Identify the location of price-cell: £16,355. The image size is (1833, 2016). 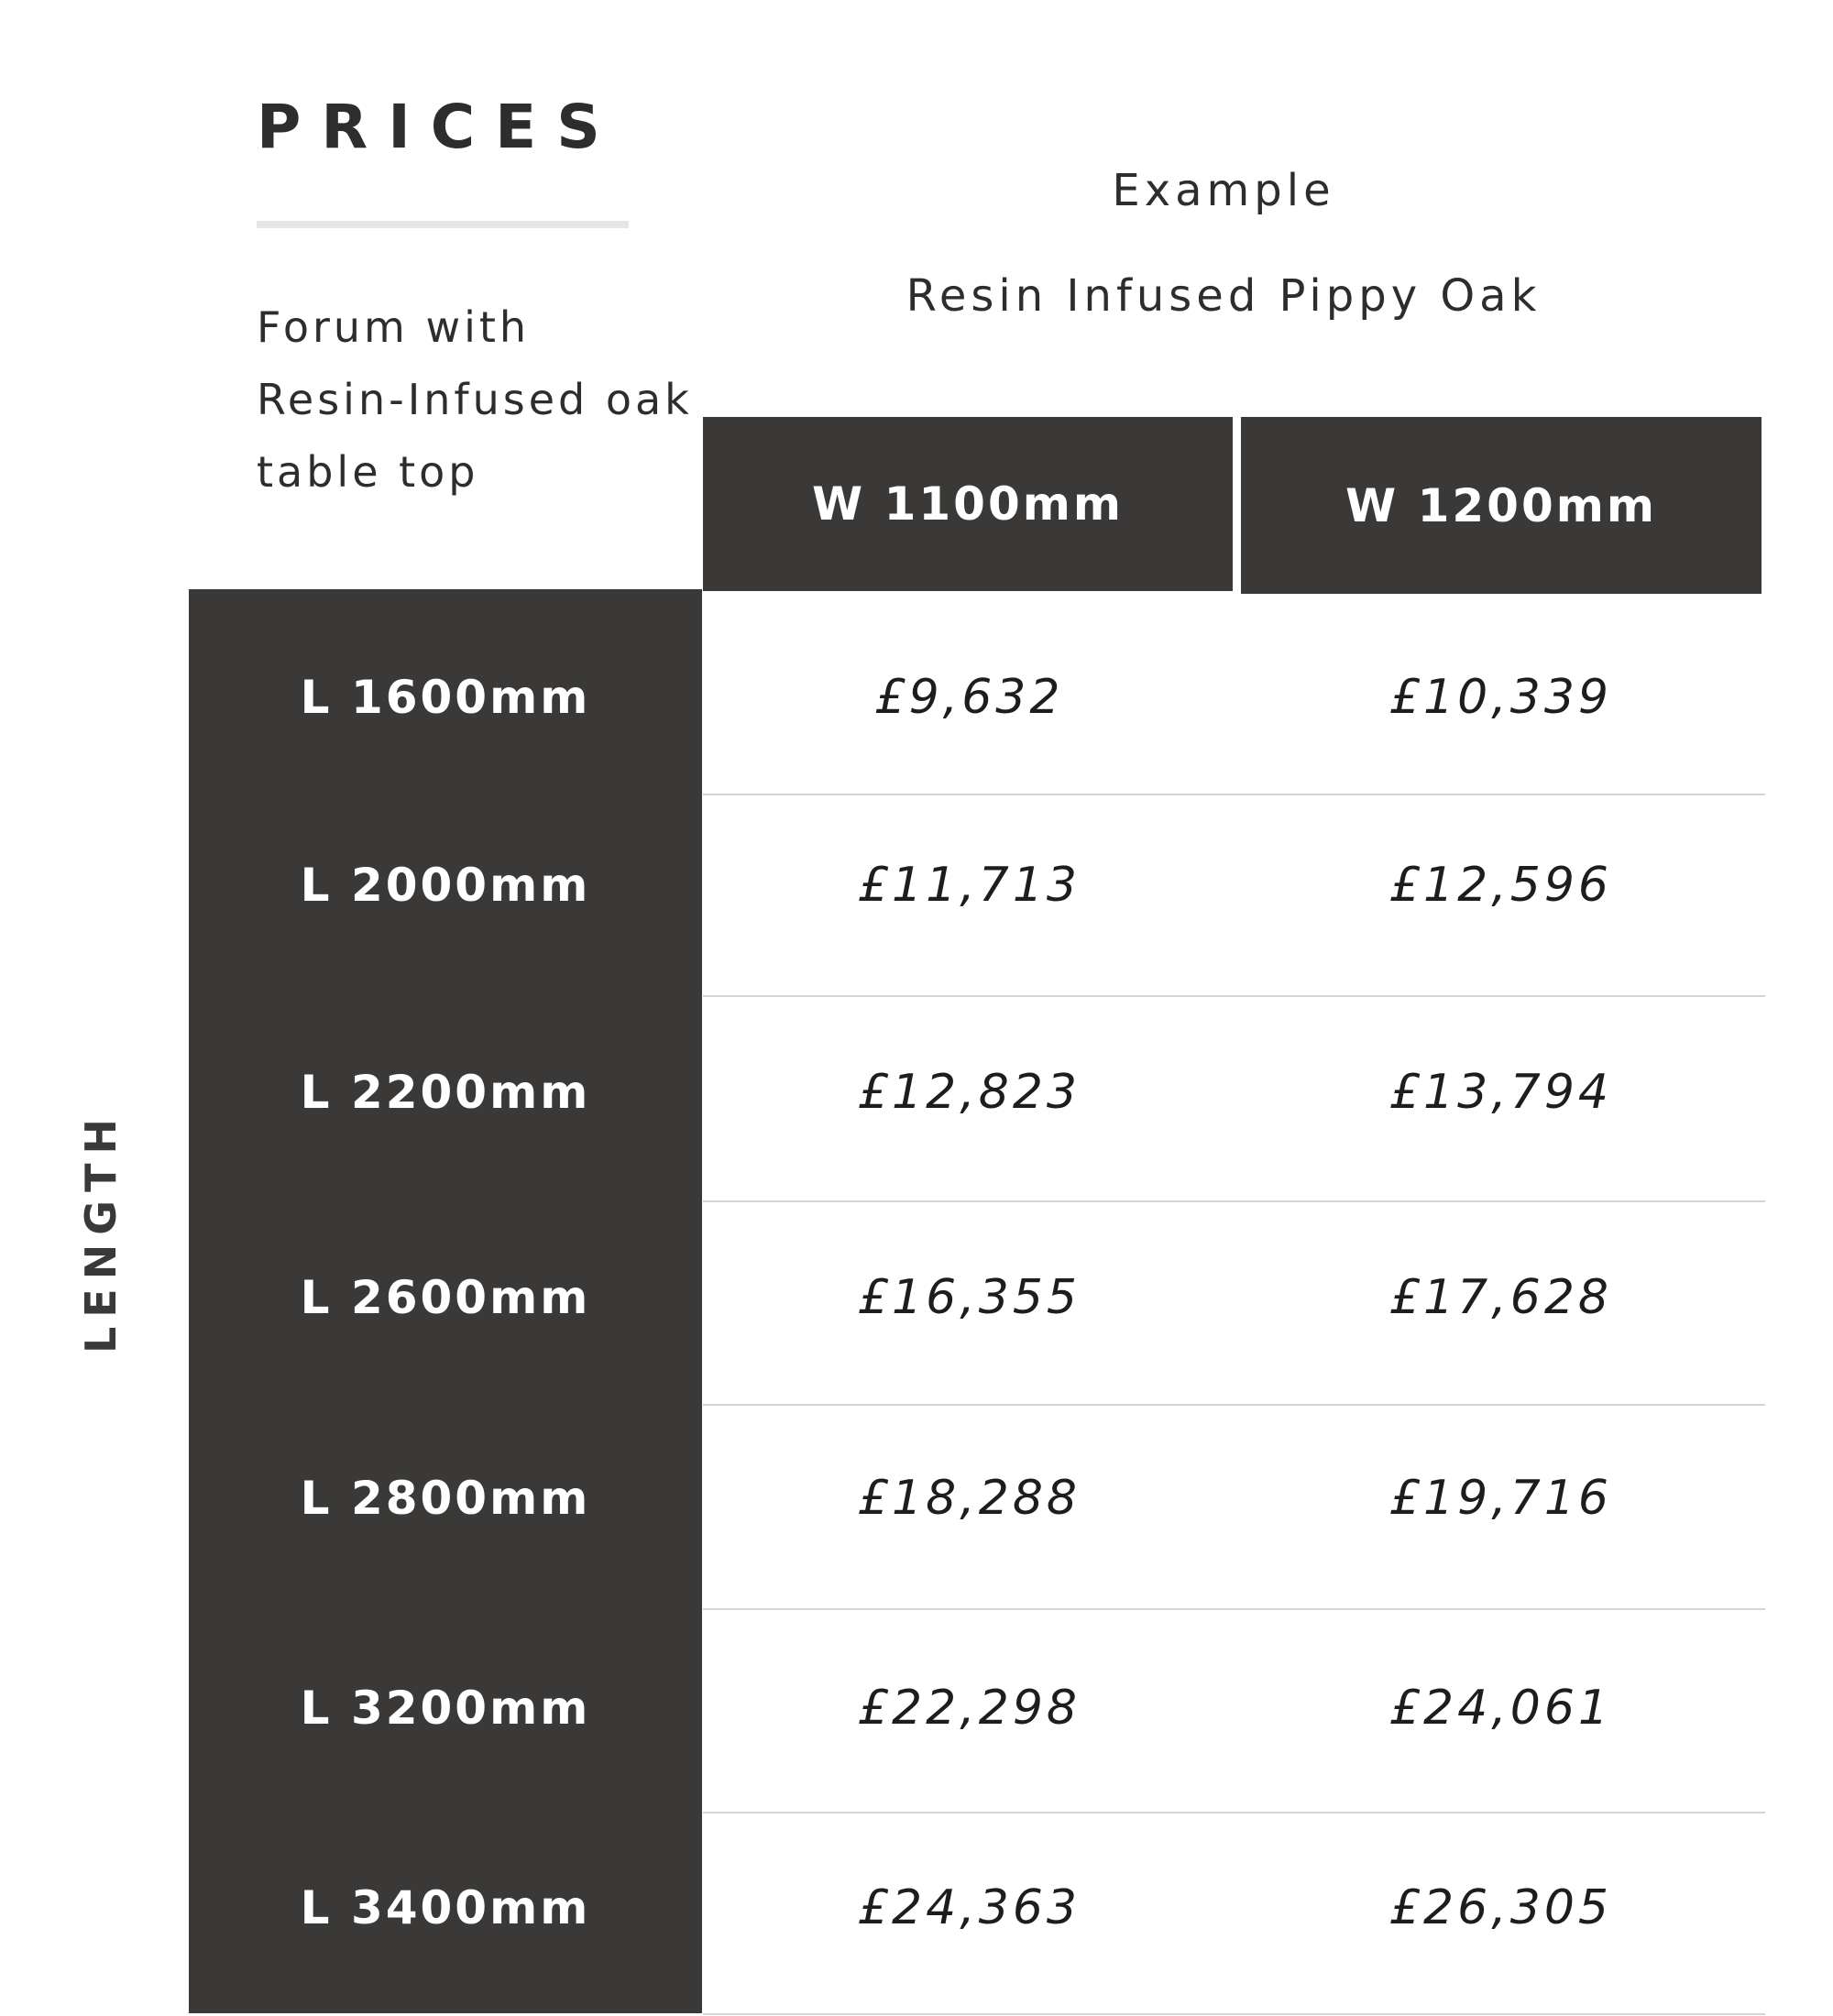
(969, 1297).